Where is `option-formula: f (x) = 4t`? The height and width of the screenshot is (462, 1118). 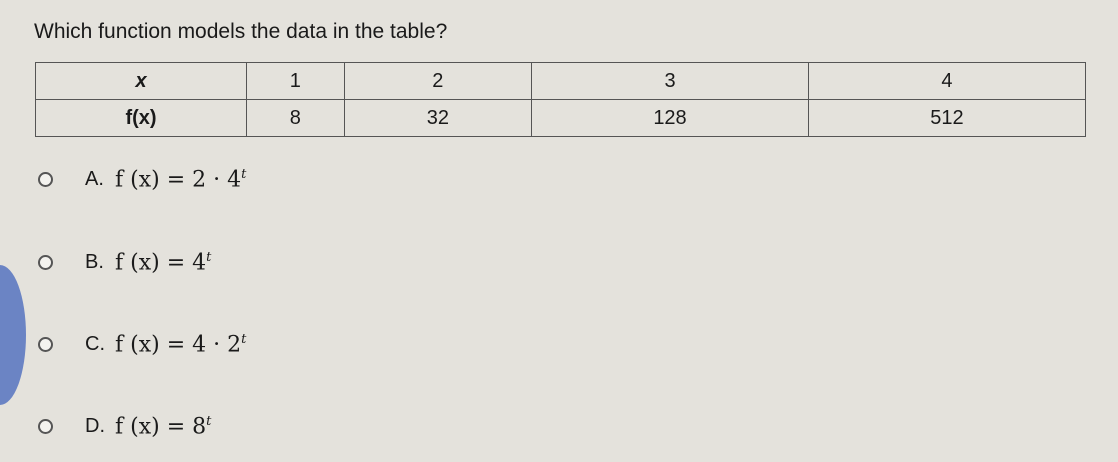
option-formula: f (x) = 4t is located at coordinates (163, 262).